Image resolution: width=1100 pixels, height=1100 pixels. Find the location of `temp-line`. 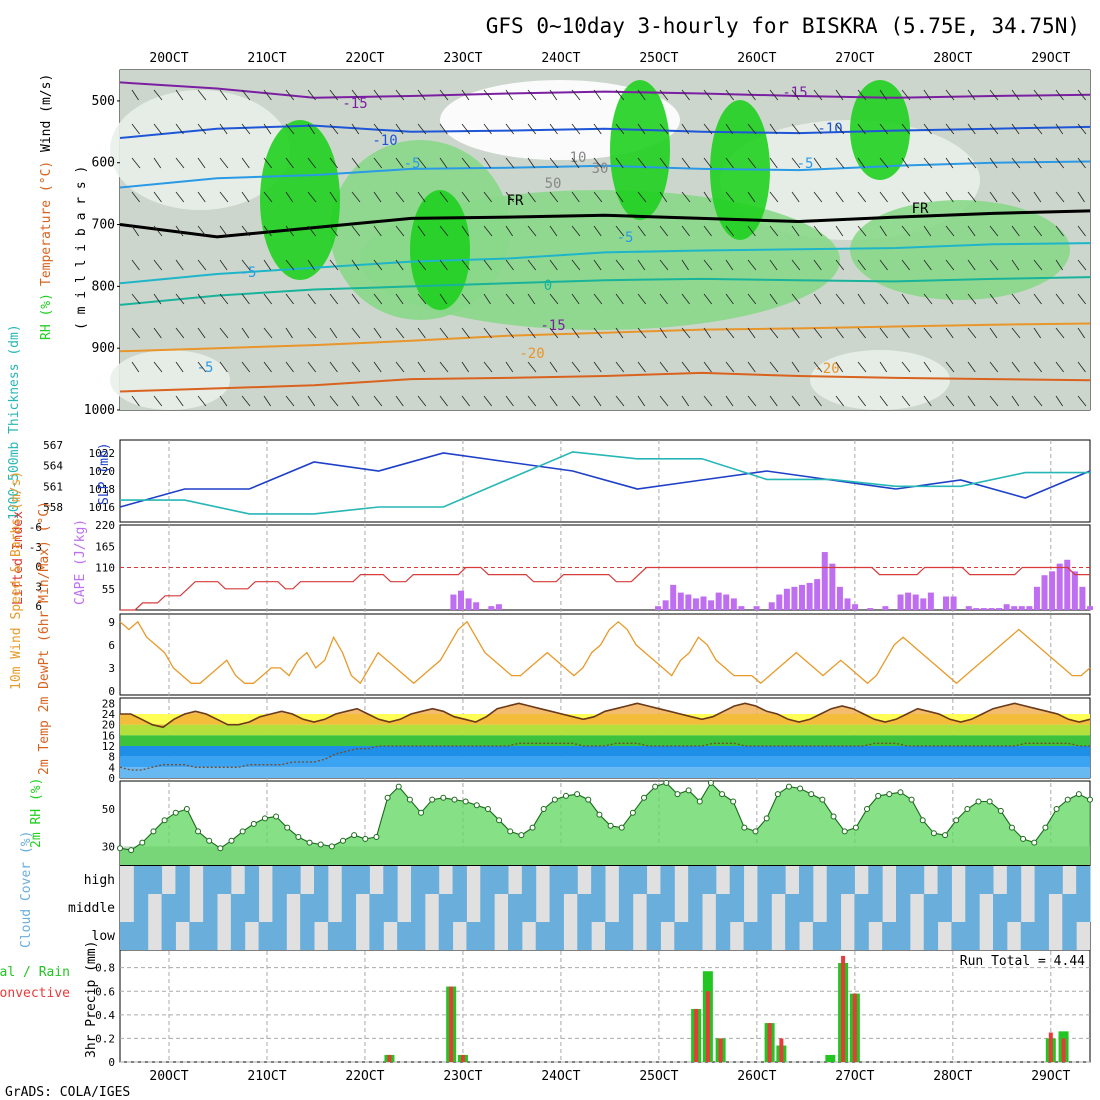

temp-line is located at coordinates (605, 715).